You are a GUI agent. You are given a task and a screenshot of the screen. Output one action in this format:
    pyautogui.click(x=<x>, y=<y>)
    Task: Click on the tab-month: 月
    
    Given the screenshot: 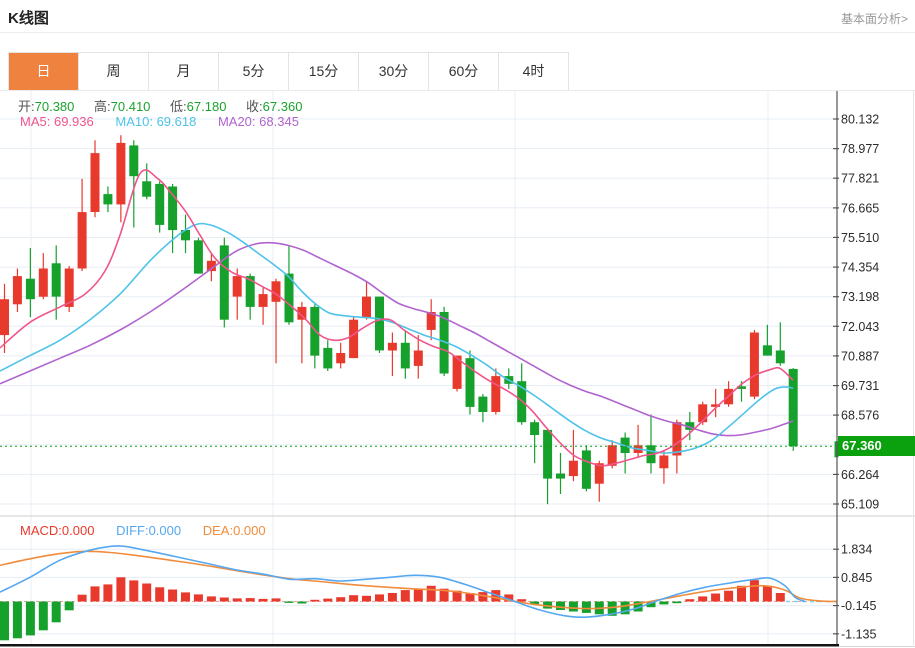 What is the action you would take?
    pyautogui.click(x=184, y=71)
    